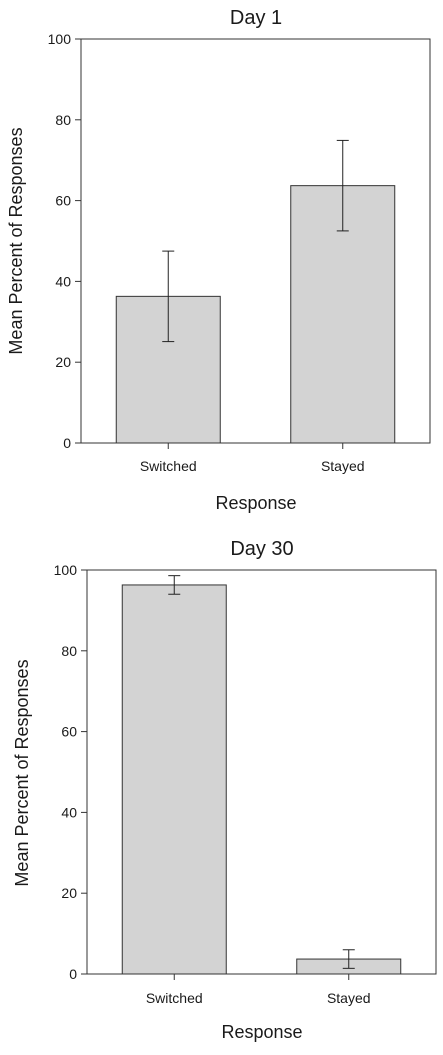  Describe the element at coordinates (174, 779) in the screenshot. I see `bar-switched` at that location.